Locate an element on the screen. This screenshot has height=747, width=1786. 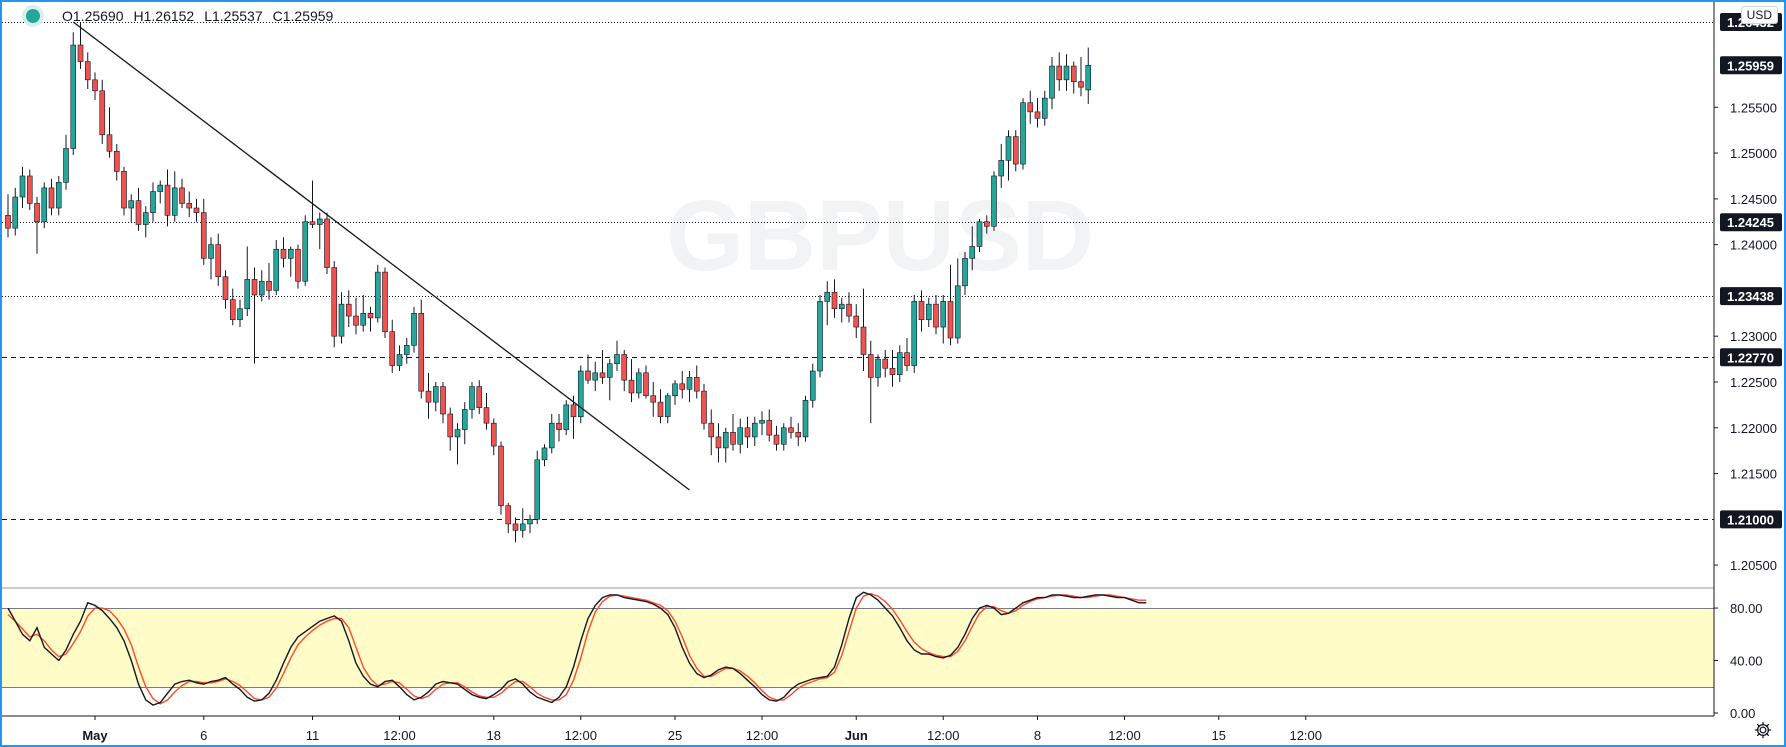
market-status-icon is located at coordinates (33, 16).